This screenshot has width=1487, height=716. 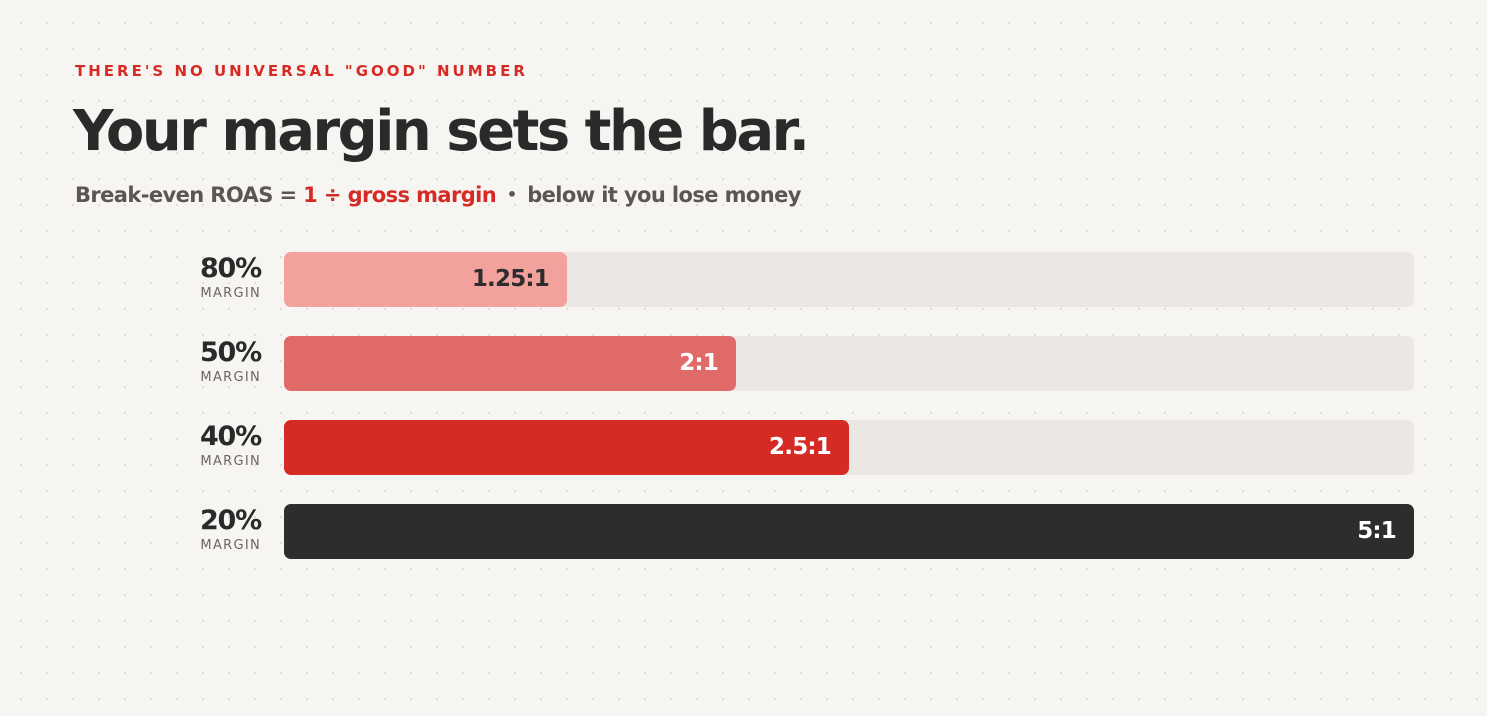 What do you see at coordinates (849, 279) in the screenshot?
I see `bar-track: 1.25:1` at bounding box center [849, 279].